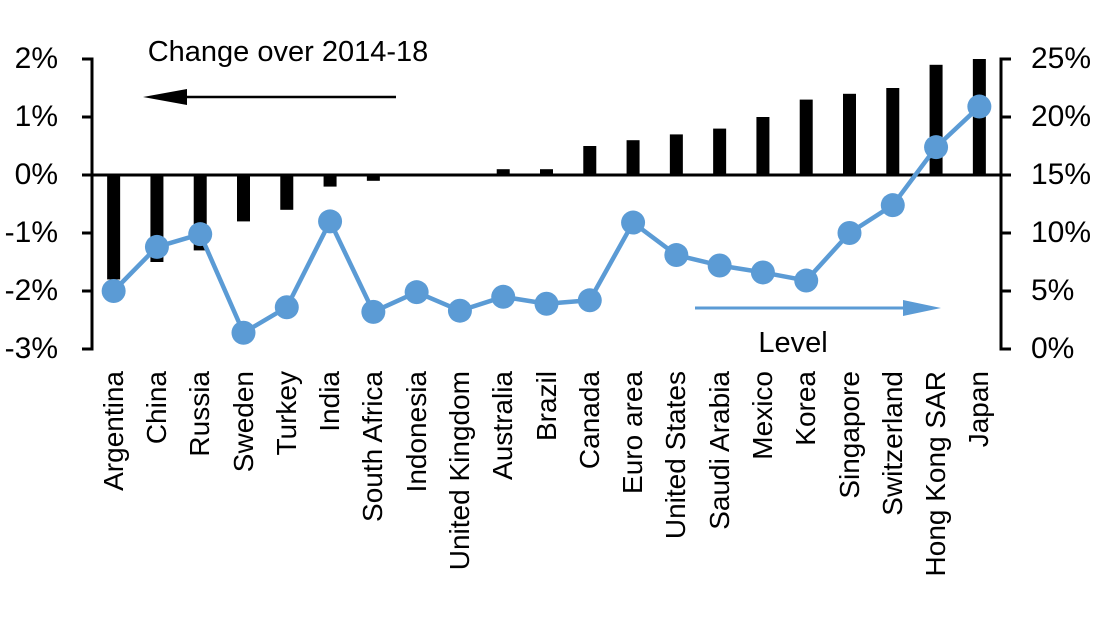 Image resolution: width=1102 pixels, height=619 pixels. I want to click on point-mexico, so click(762, 272).